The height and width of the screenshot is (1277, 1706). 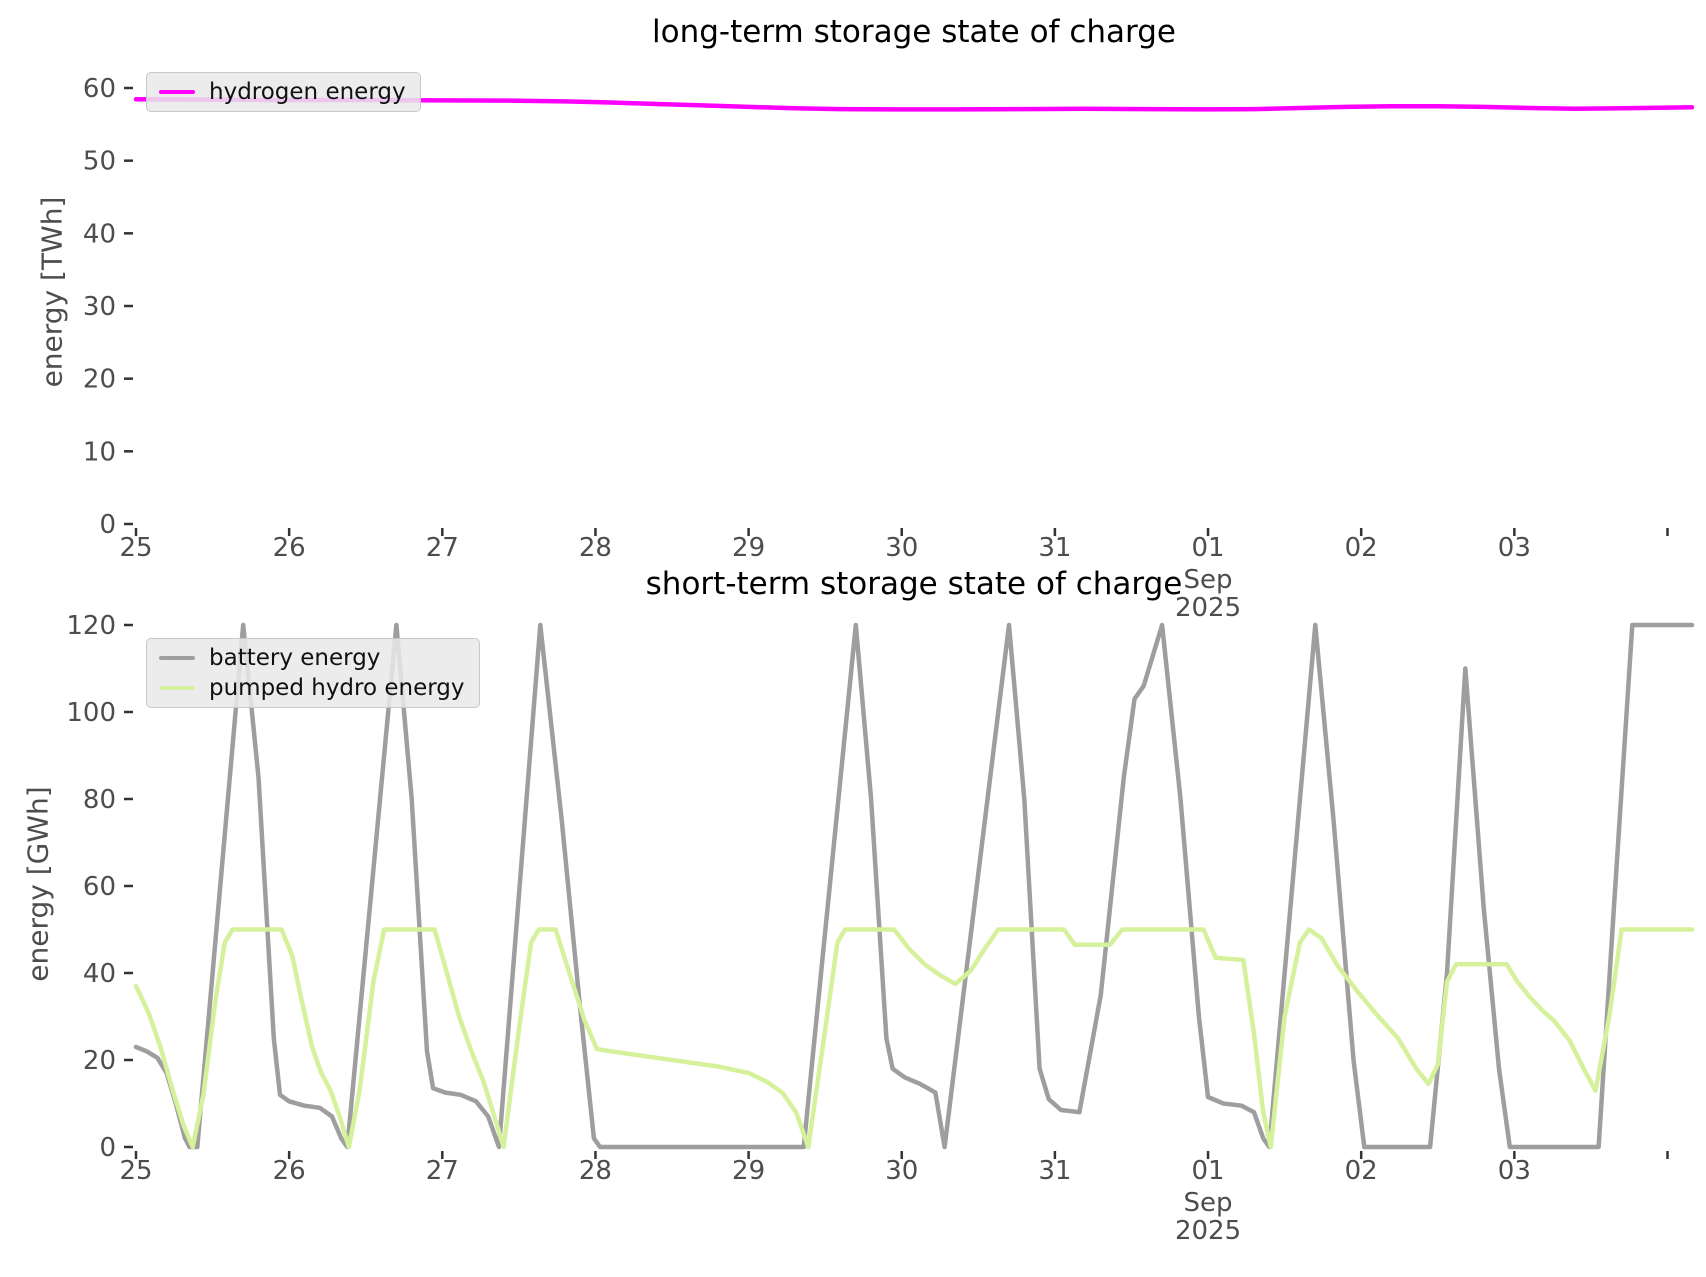 I want to click on short-term-y-axis: 0 20 40 60 80 100 120, so click(x=99, y=887).